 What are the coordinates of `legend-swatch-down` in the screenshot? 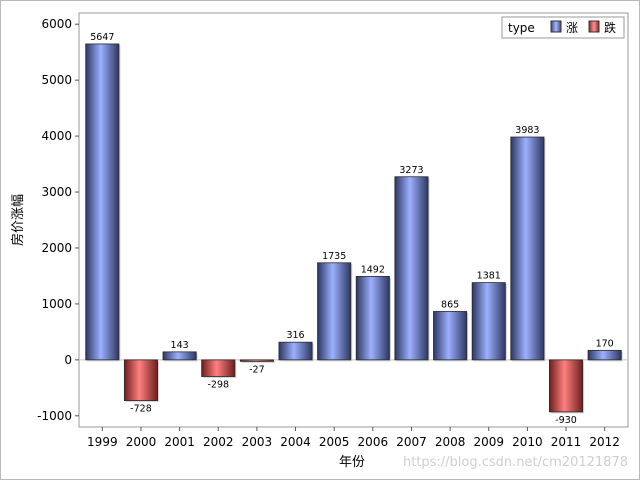 It's located at (594, 26).